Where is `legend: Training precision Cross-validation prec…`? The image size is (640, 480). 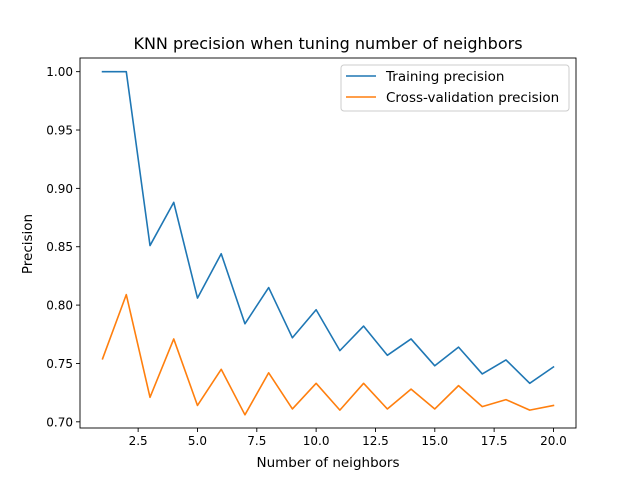
legend: Training precision Cross-validation prec… is located at coordinates (455, 88).